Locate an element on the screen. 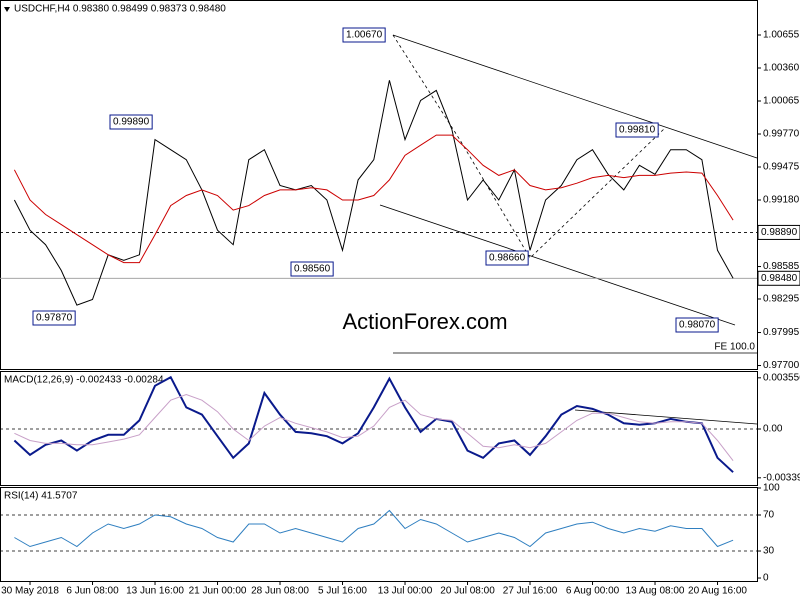 The width and height of the screenshot is (800, 600). y-tick-label: 100 is located at coordinates (771, 488).